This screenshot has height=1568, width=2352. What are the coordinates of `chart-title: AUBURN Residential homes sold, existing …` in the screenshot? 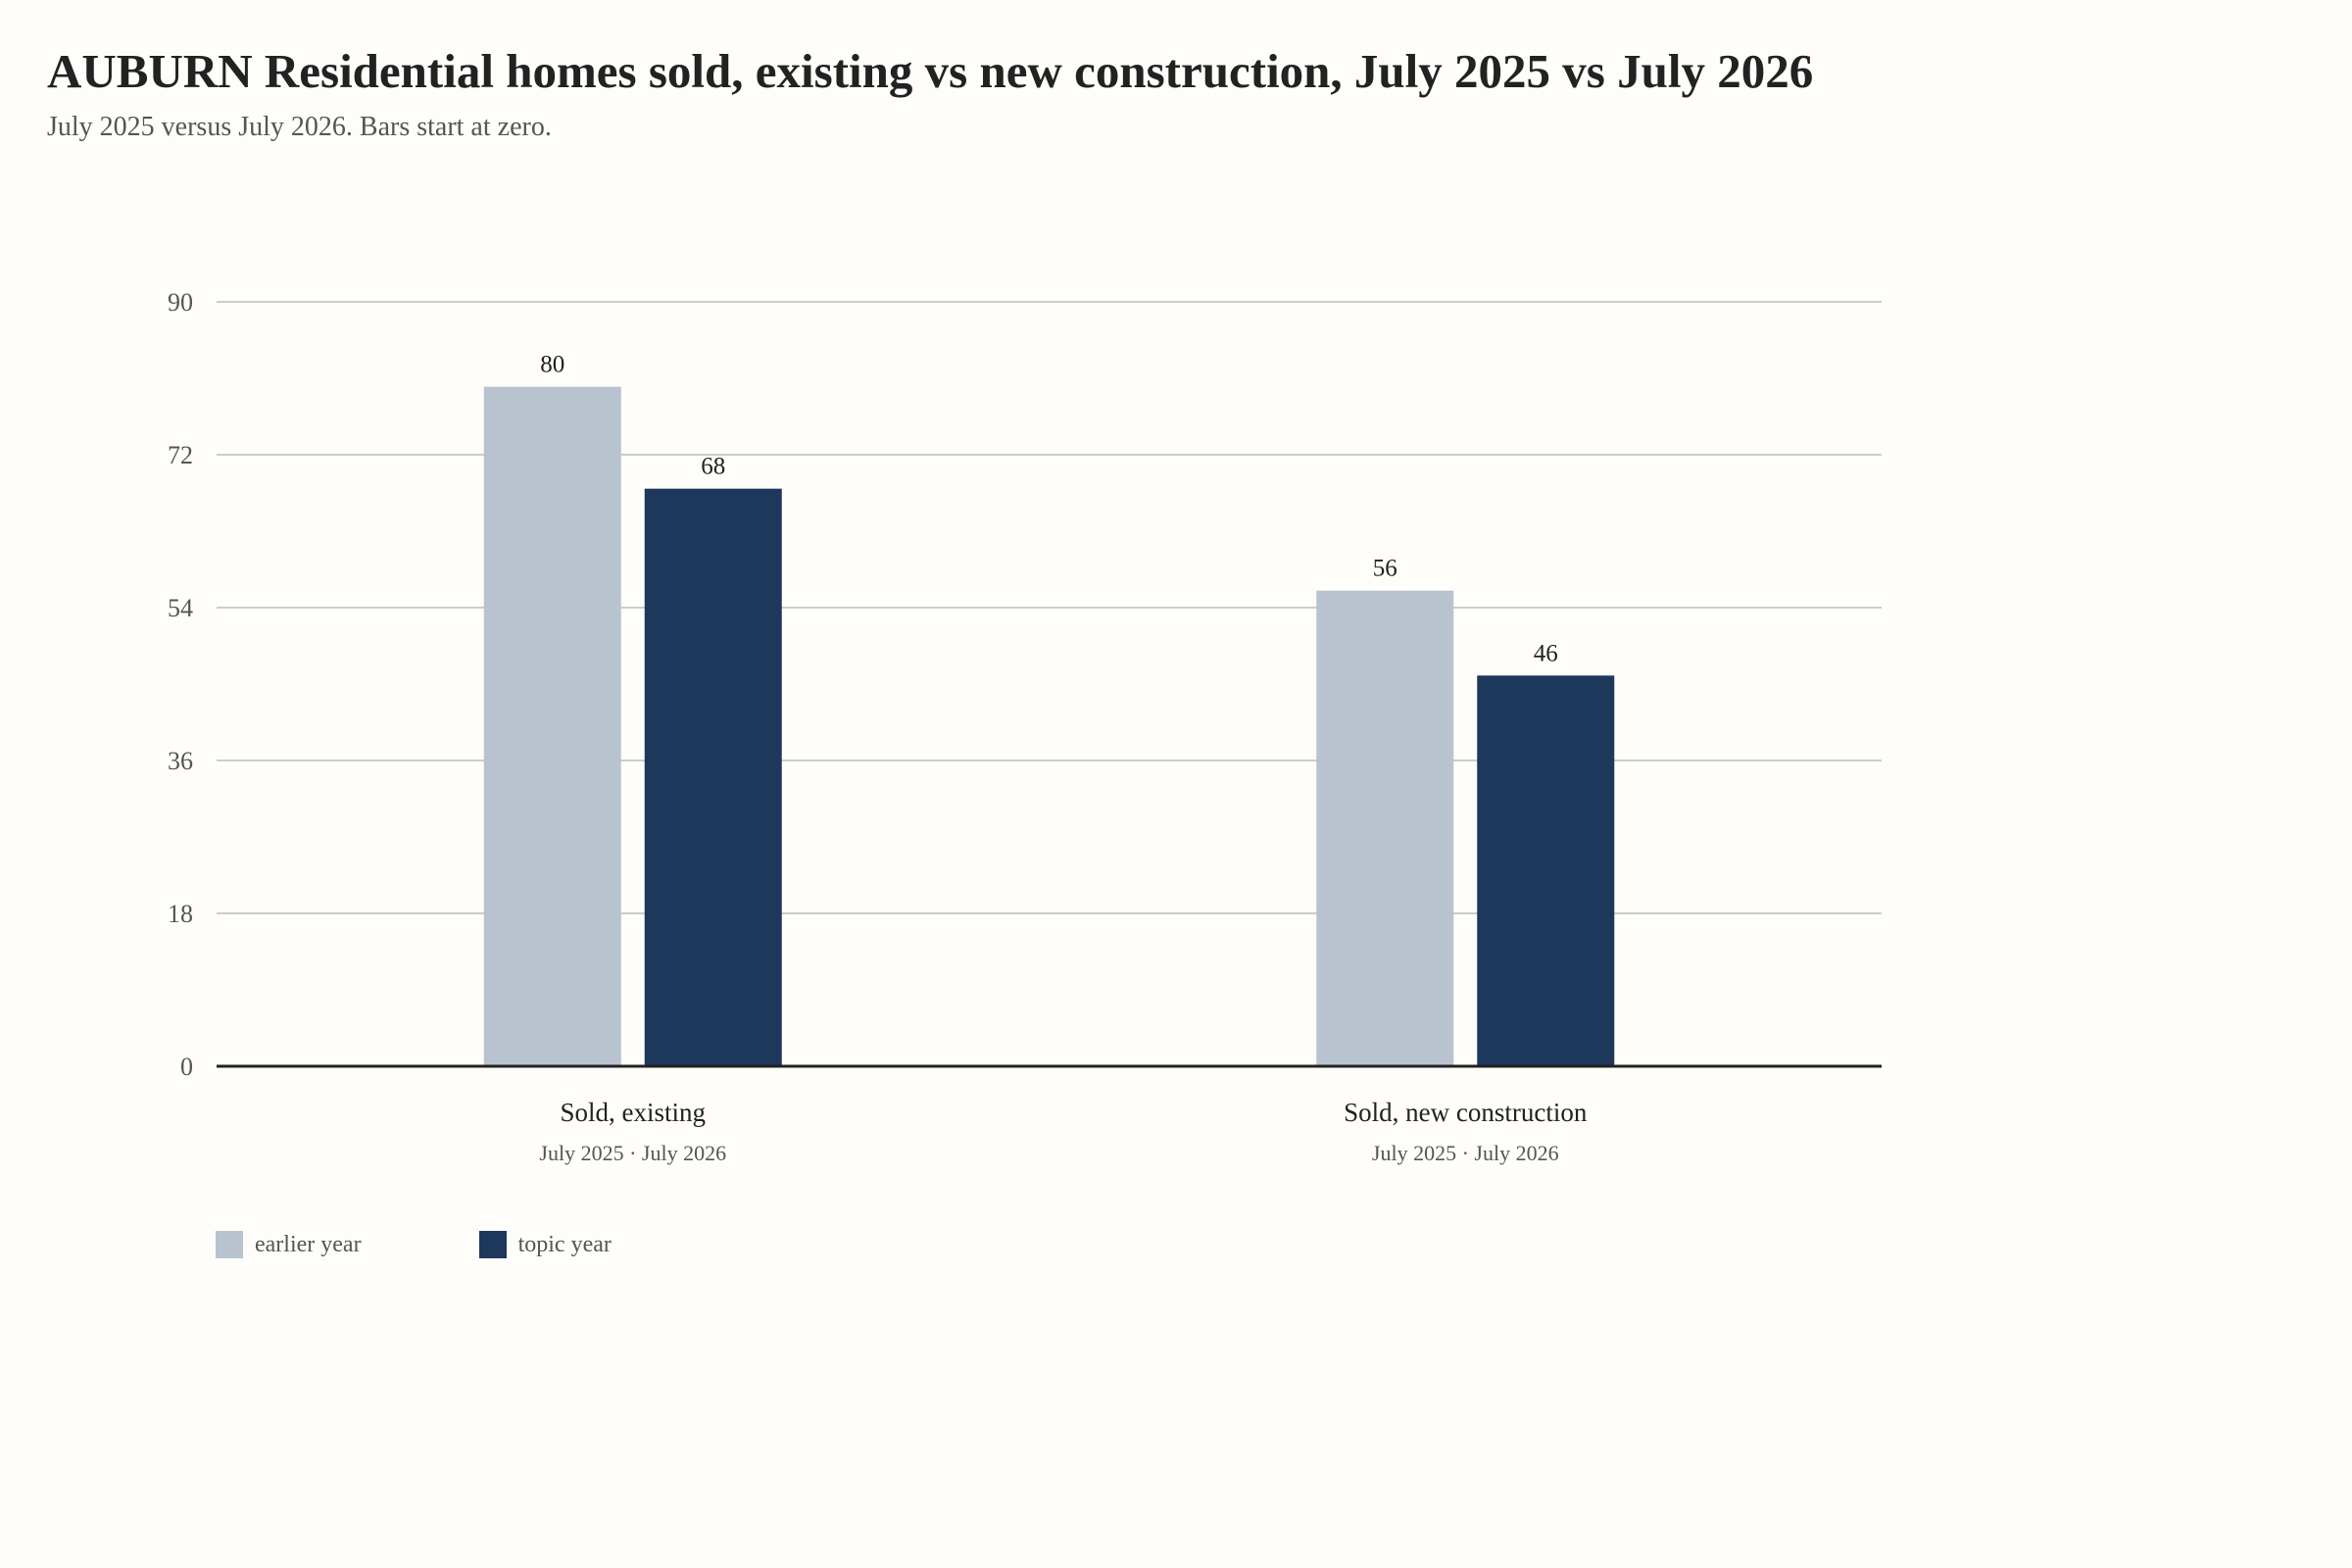 It's located at (930, 71).